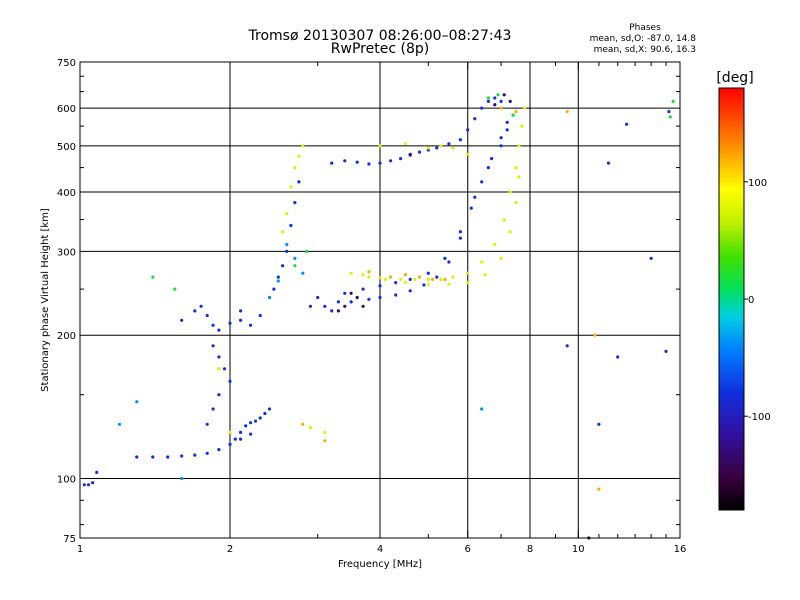  I want to click on colorbar, so click(731, 299).